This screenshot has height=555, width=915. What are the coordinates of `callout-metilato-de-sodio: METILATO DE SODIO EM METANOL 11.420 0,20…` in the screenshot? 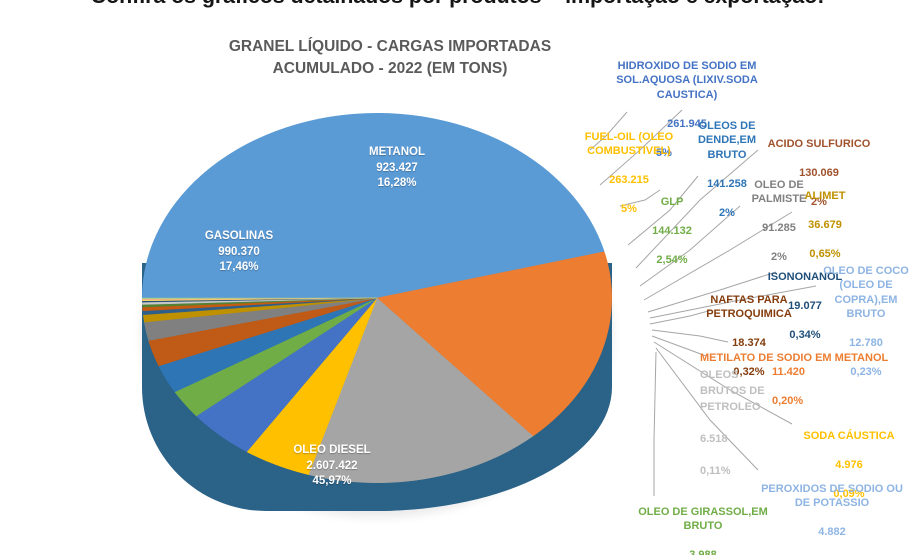 It's located at (807, 379).